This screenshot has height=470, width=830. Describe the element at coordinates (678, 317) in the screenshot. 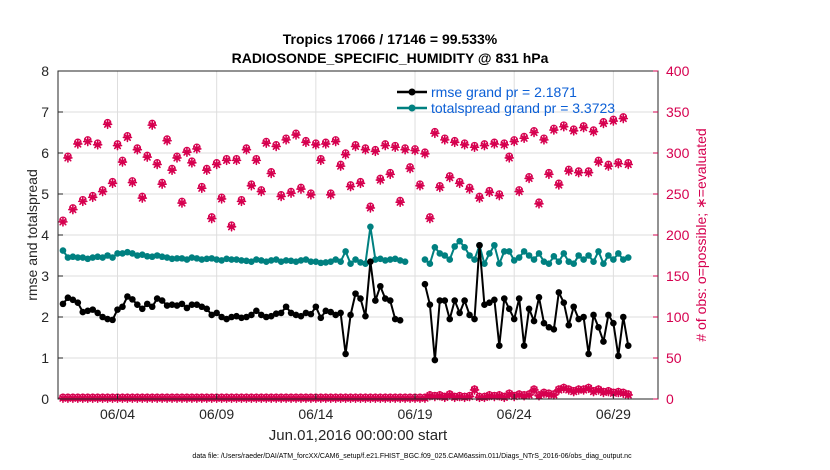

I see `y2-tick-label: 100` at that location.